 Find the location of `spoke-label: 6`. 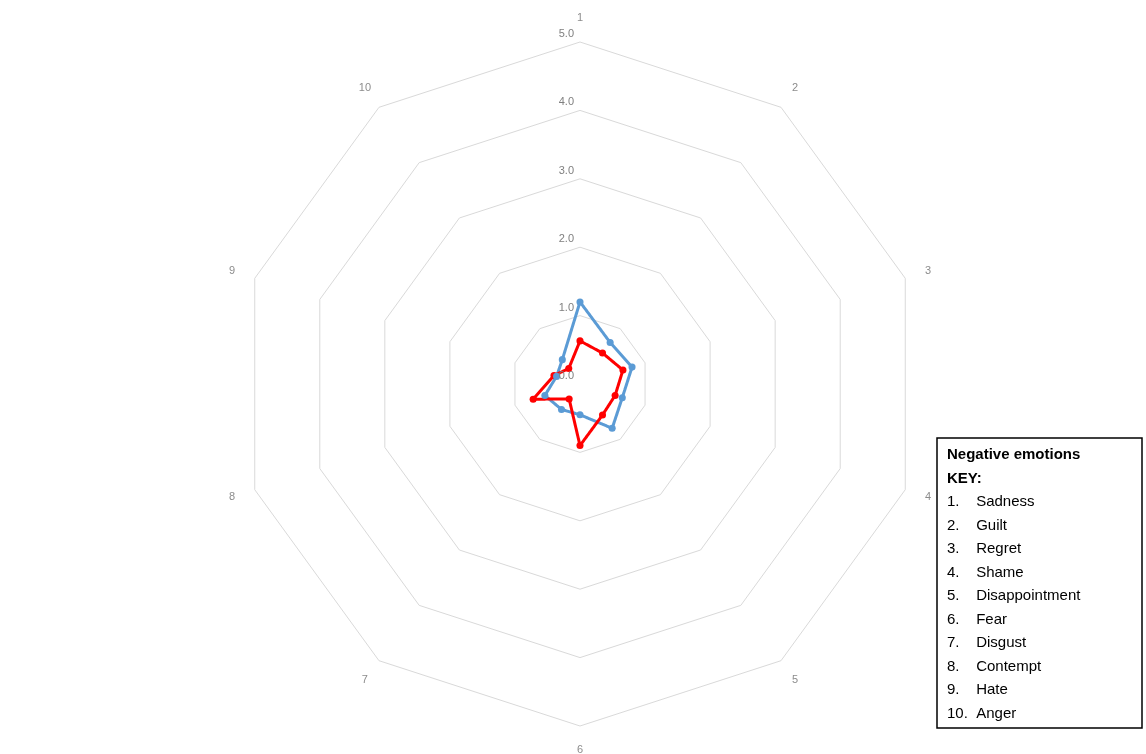

spoke-label: 6 is located at coordinates (580, 748).